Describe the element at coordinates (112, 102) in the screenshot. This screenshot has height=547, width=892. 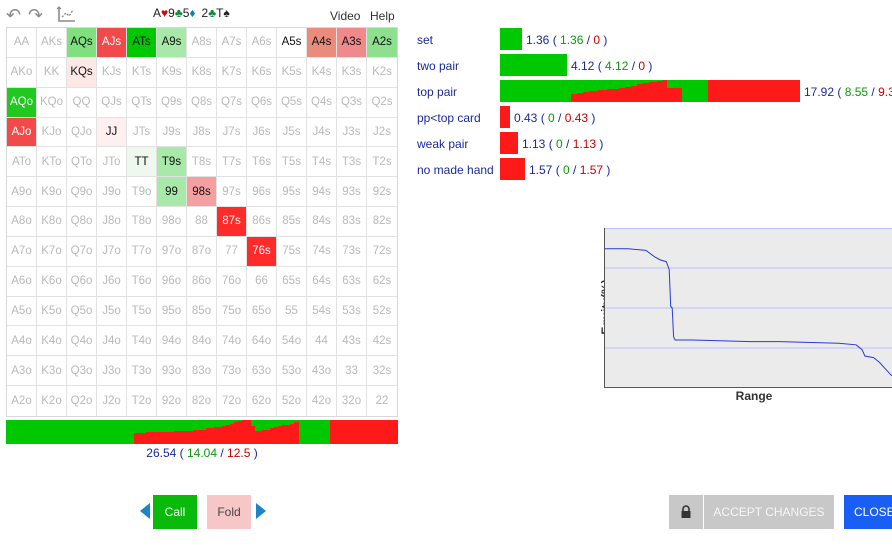
I see `hand-cell: QJs` at that location.